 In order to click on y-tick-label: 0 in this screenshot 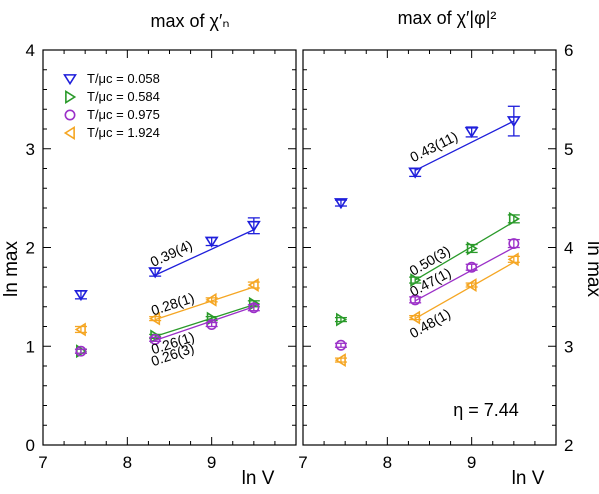, I will do `click(30, 445)`.